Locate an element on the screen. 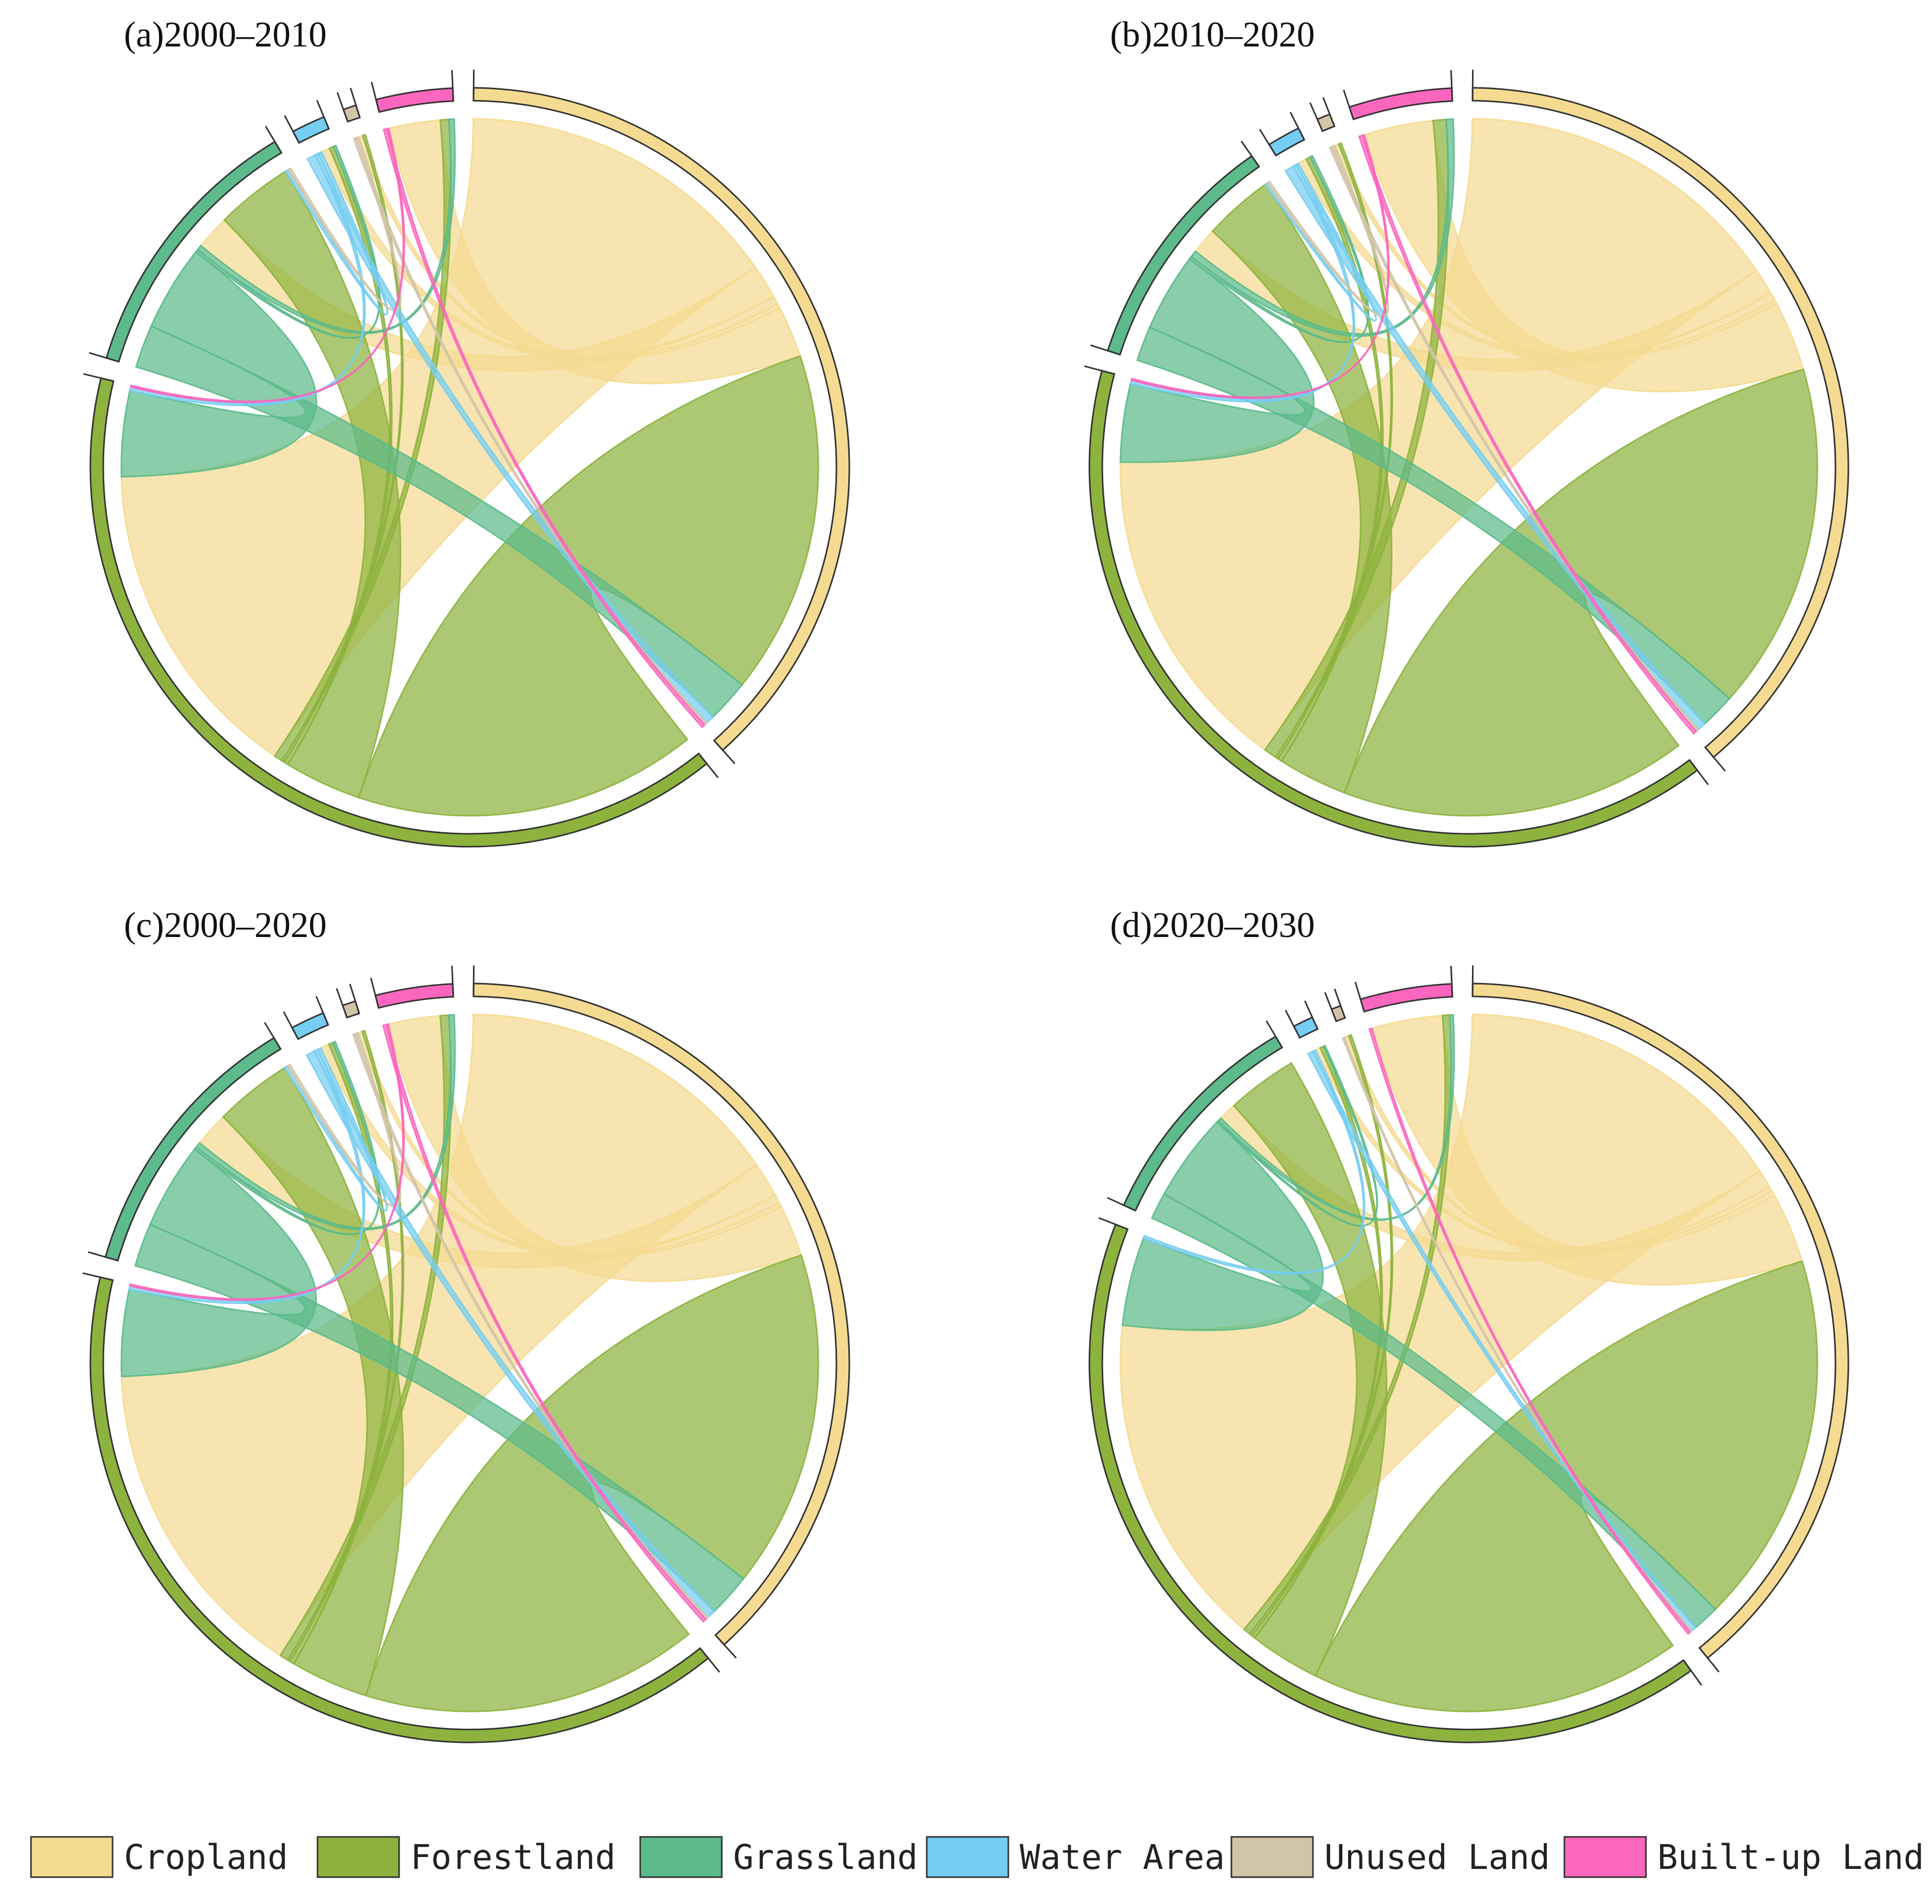 This screenshot has height=1904, width=1932. legend-item-water-area: Water Area is located at coordinates (1075, 1857).